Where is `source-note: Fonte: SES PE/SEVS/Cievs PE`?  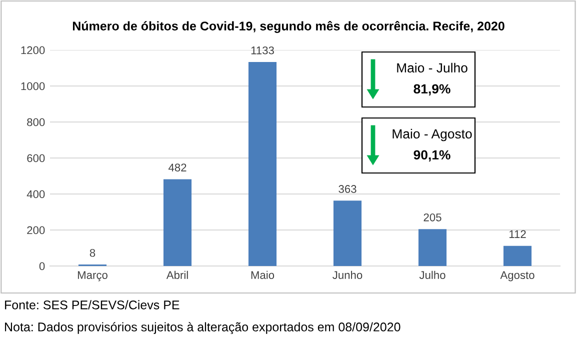 source-note: Fonte: SES PE/SEVS/Cievs PE is located at coordinates (92, 305).